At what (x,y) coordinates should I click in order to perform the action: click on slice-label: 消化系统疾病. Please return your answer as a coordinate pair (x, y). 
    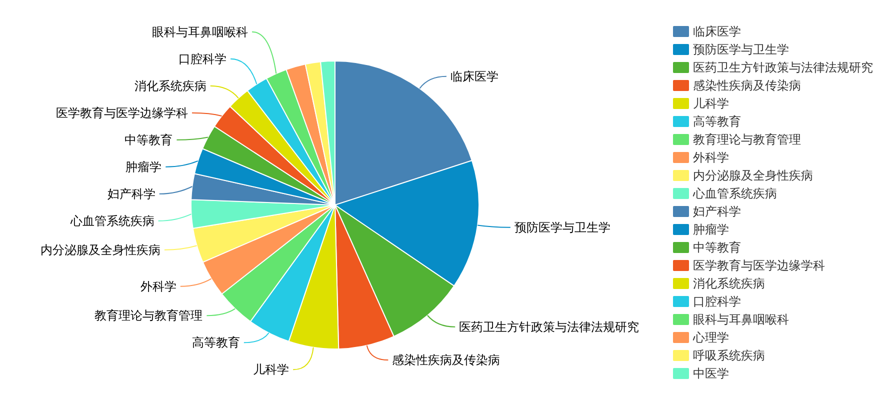
    Looking at the image, I should click on (170, 85).